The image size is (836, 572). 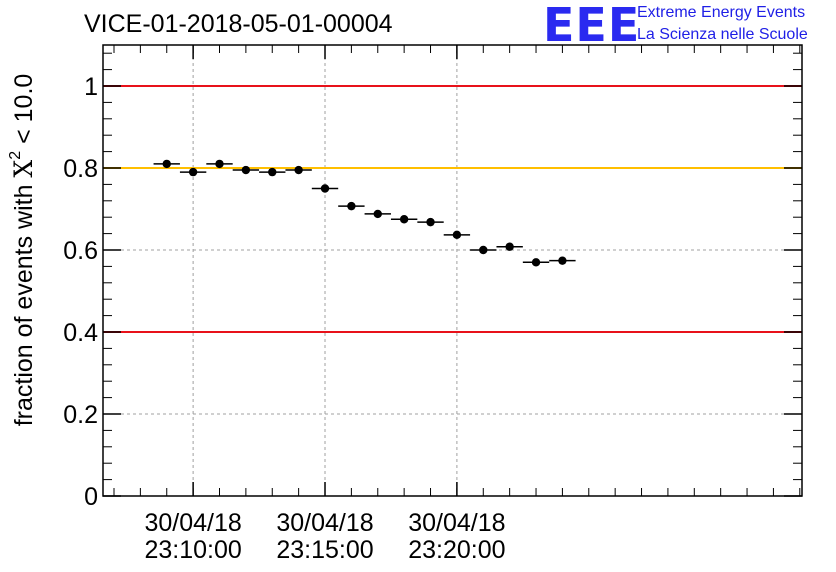 I want to click on y-tick-label: 0.4, so click(x=80, y=333).